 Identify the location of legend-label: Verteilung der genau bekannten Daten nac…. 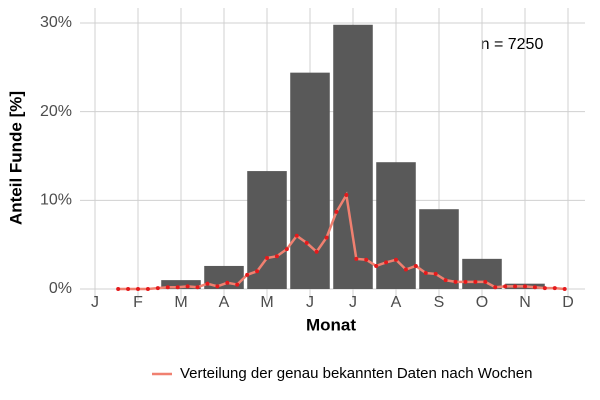
(356, 373).